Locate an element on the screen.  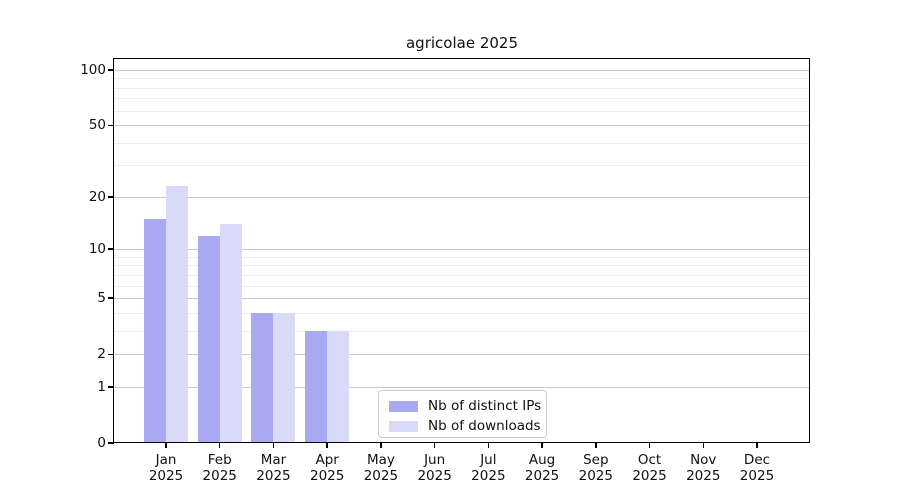
x-tick-mark-apr is located at coordinates (327, 445).